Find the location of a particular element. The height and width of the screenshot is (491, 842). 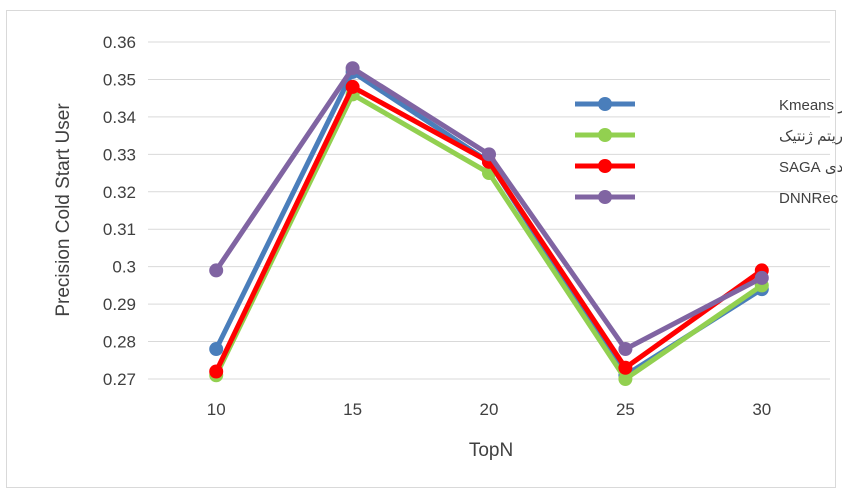

y-tick-label: 0.3 is located at coordinates (124, 267).